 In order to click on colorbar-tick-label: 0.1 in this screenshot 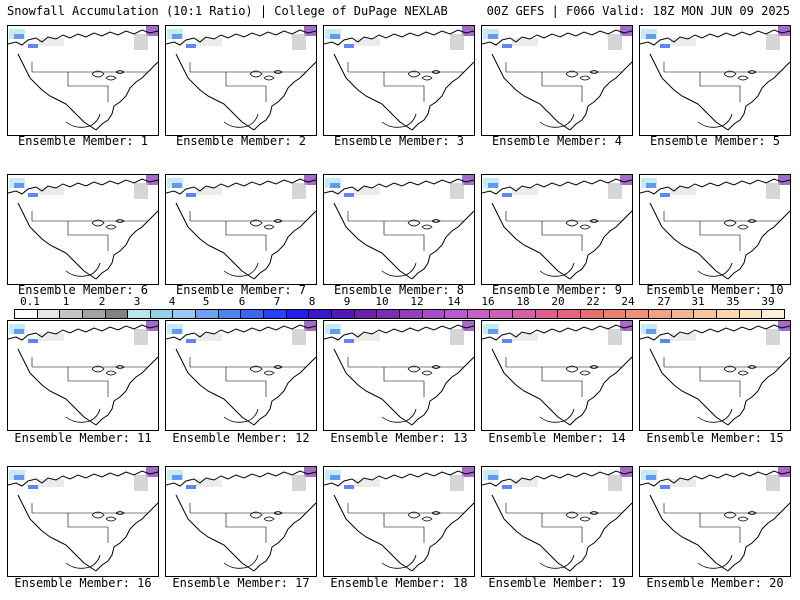, I will do `click(30, 301)`.